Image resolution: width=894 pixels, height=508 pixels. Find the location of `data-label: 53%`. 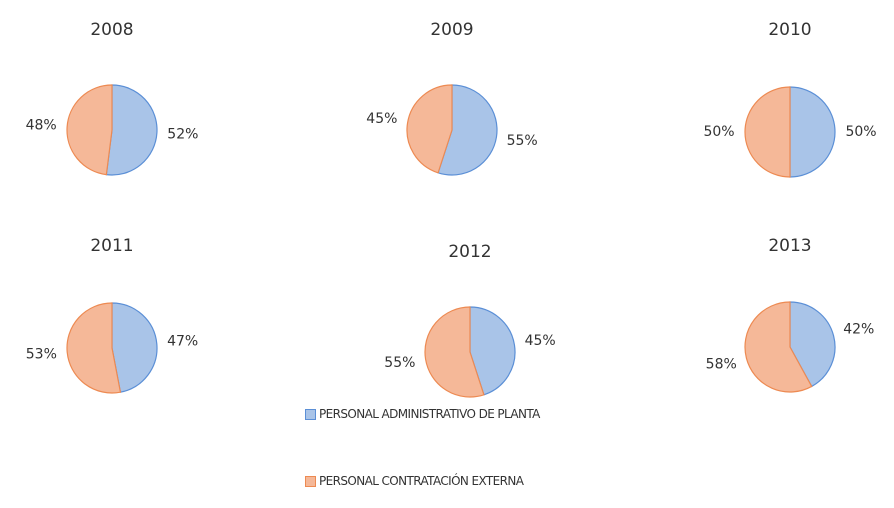

data-label: 53% is located at coordinates (41, 355).